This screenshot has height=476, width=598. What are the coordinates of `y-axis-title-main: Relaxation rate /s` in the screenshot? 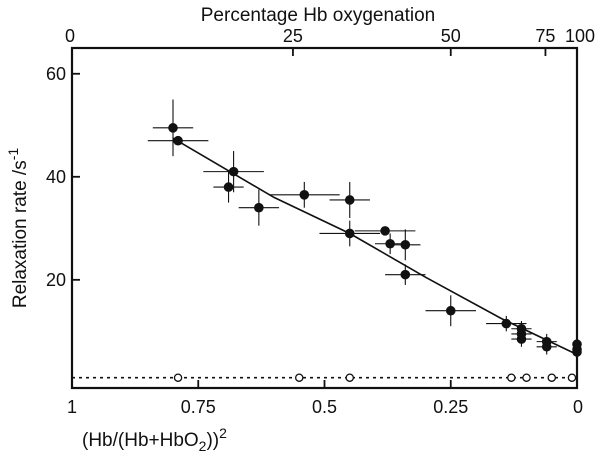 It's located at (20, 234).